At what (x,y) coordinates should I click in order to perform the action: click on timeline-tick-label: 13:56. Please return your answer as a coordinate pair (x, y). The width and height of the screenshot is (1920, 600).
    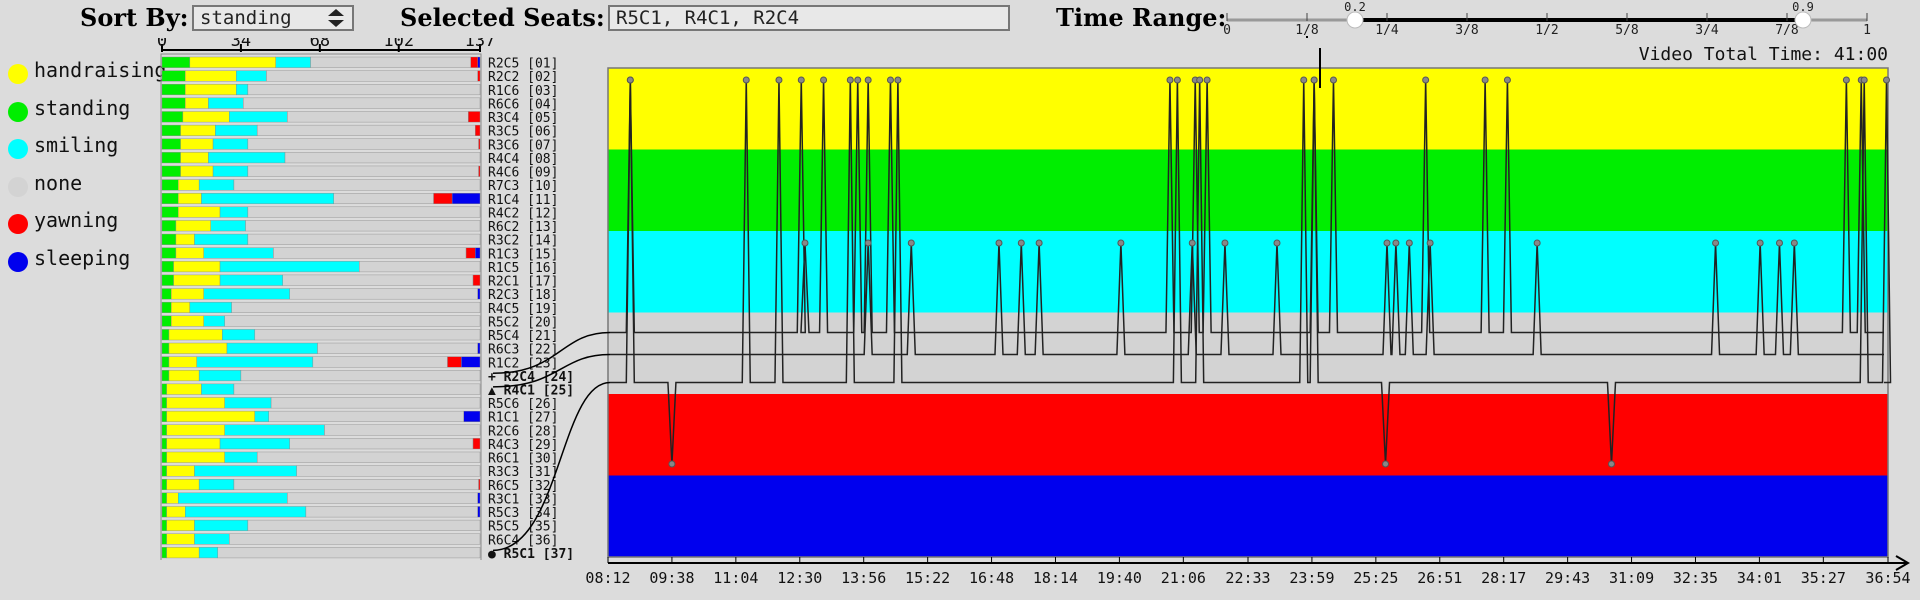
    Looking at the image, I should click on (863, 578).